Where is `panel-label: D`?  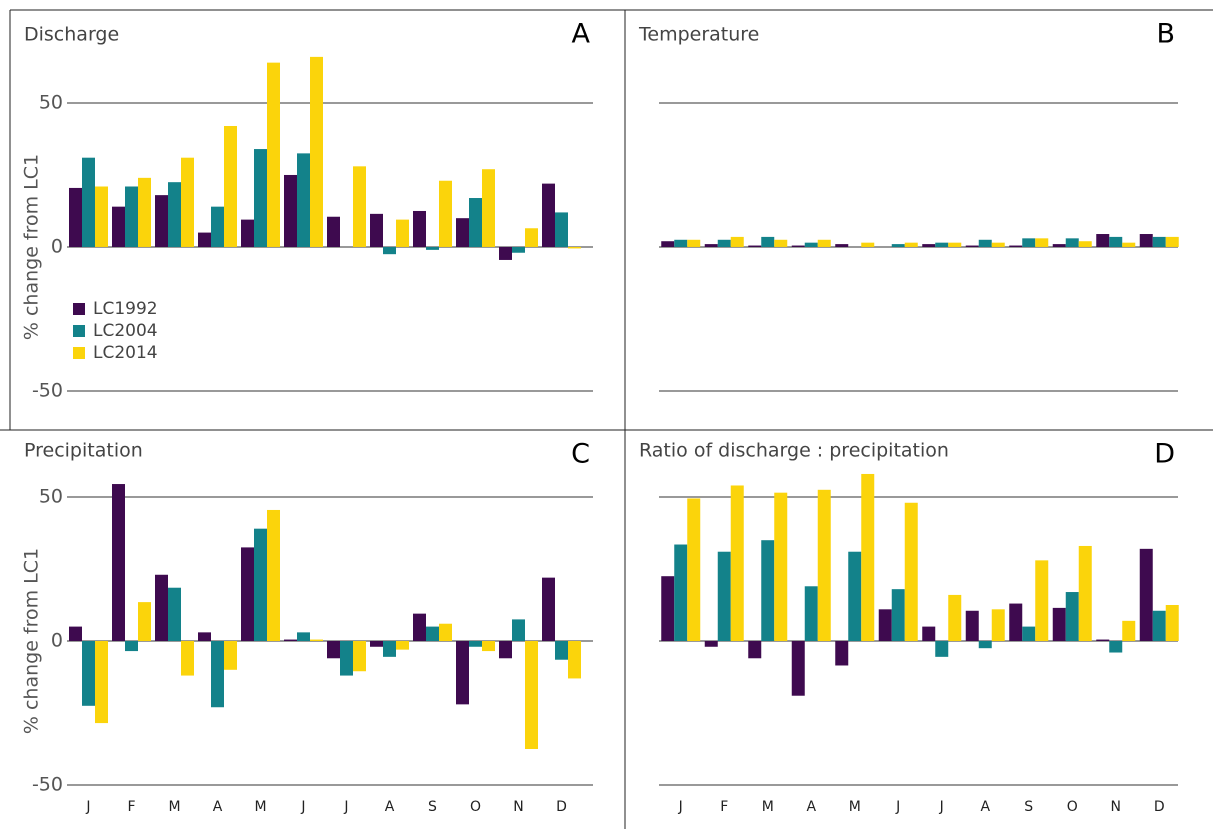
panel-label: D is located at coordinates (1164, 454).